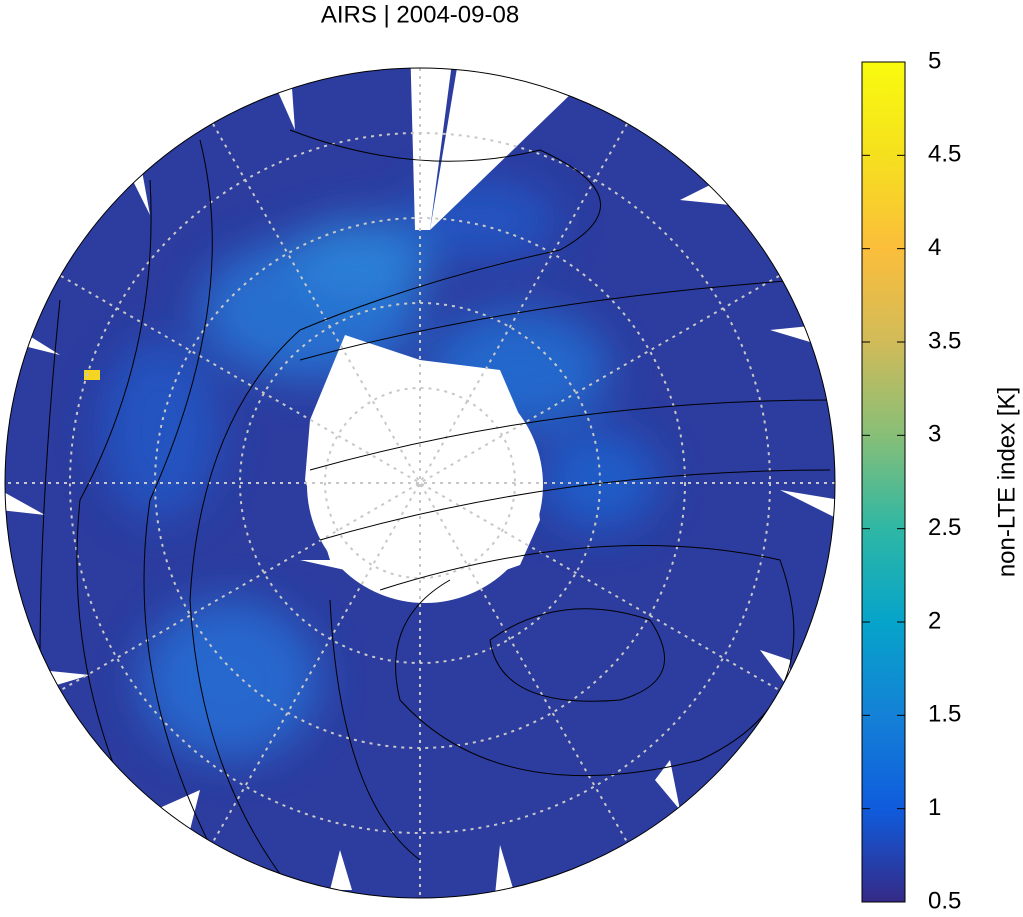 This screenshot has height=917, width=1023. I want to click on colorbar-tick-label: 4.5, so click(944, 154).